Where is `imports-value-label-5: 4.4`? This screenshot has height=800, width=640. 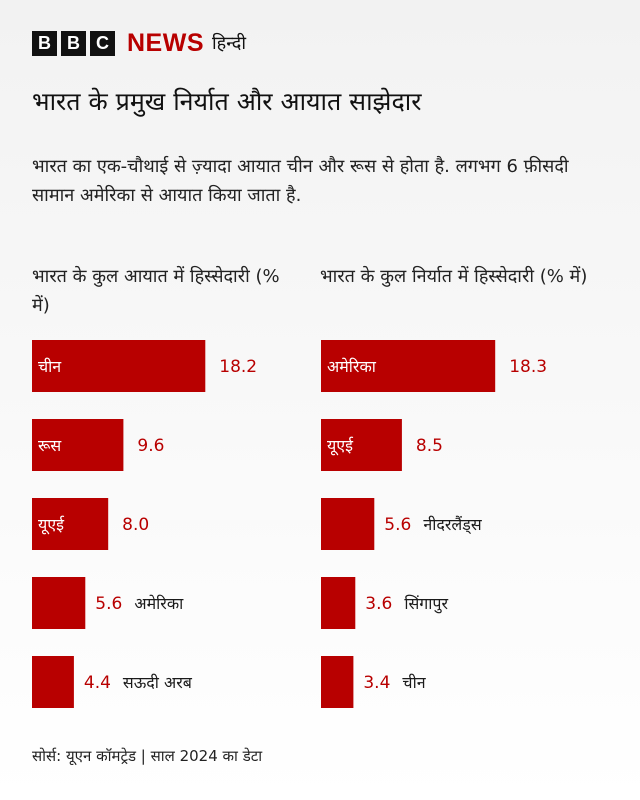 imports-value-label-5: 4.4 is located at coordinates (97, 683).